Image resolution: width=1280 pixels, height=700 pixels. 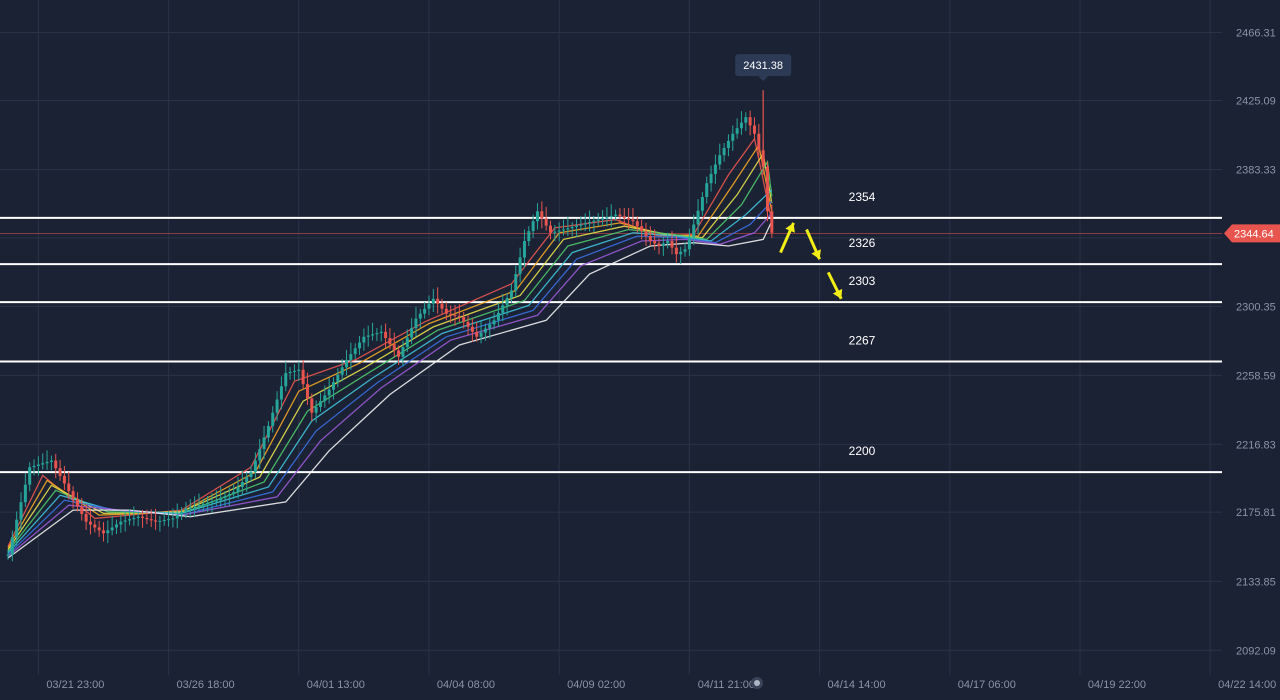 What do you see at coordinates (811, 261) in the screenshot?
I see `forecast-arrows` at bounding box center [811, 261].